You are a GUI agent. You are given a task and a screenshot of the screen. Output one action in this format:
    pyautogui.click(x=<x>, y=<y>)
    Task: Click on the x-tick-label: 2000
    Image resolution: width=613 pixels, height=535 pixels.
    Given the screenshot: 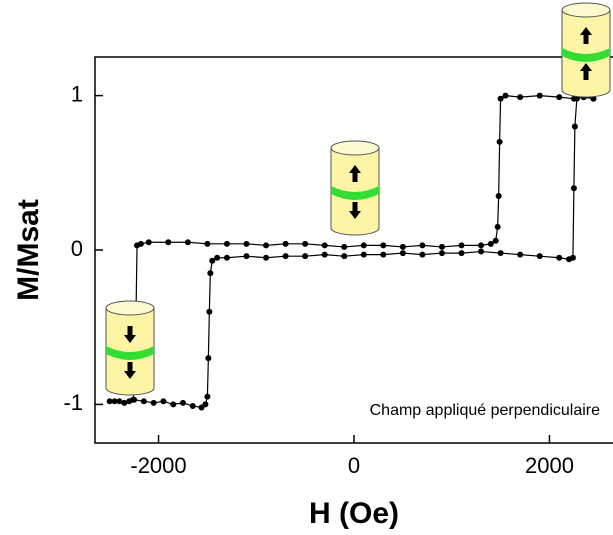 What is the action you would take?
    pyautogui.click(x=549, y=465)
    